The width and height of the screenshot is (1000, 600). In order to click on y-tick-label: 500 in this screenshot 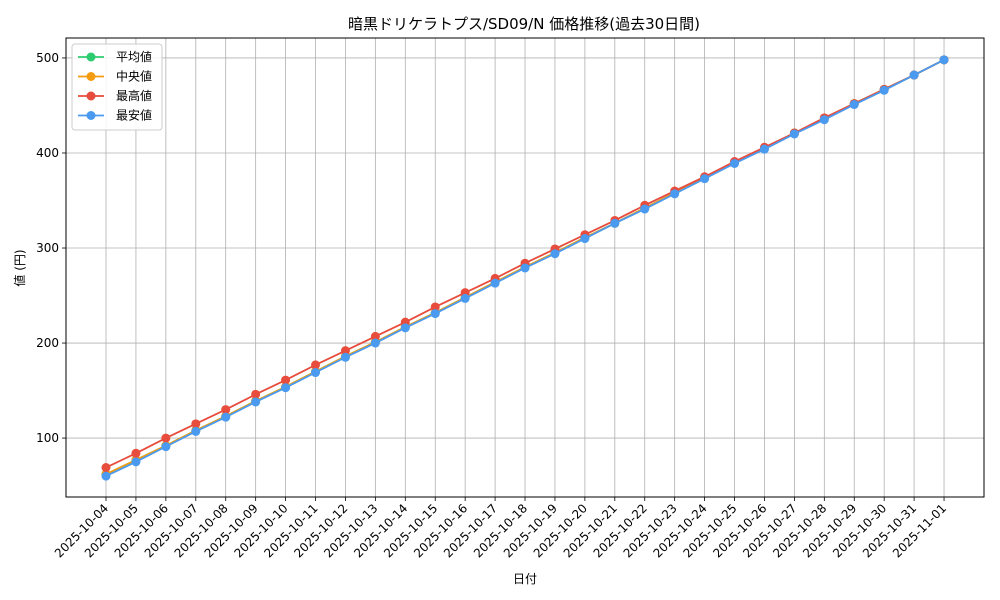, I will do `click(47, 58)`.